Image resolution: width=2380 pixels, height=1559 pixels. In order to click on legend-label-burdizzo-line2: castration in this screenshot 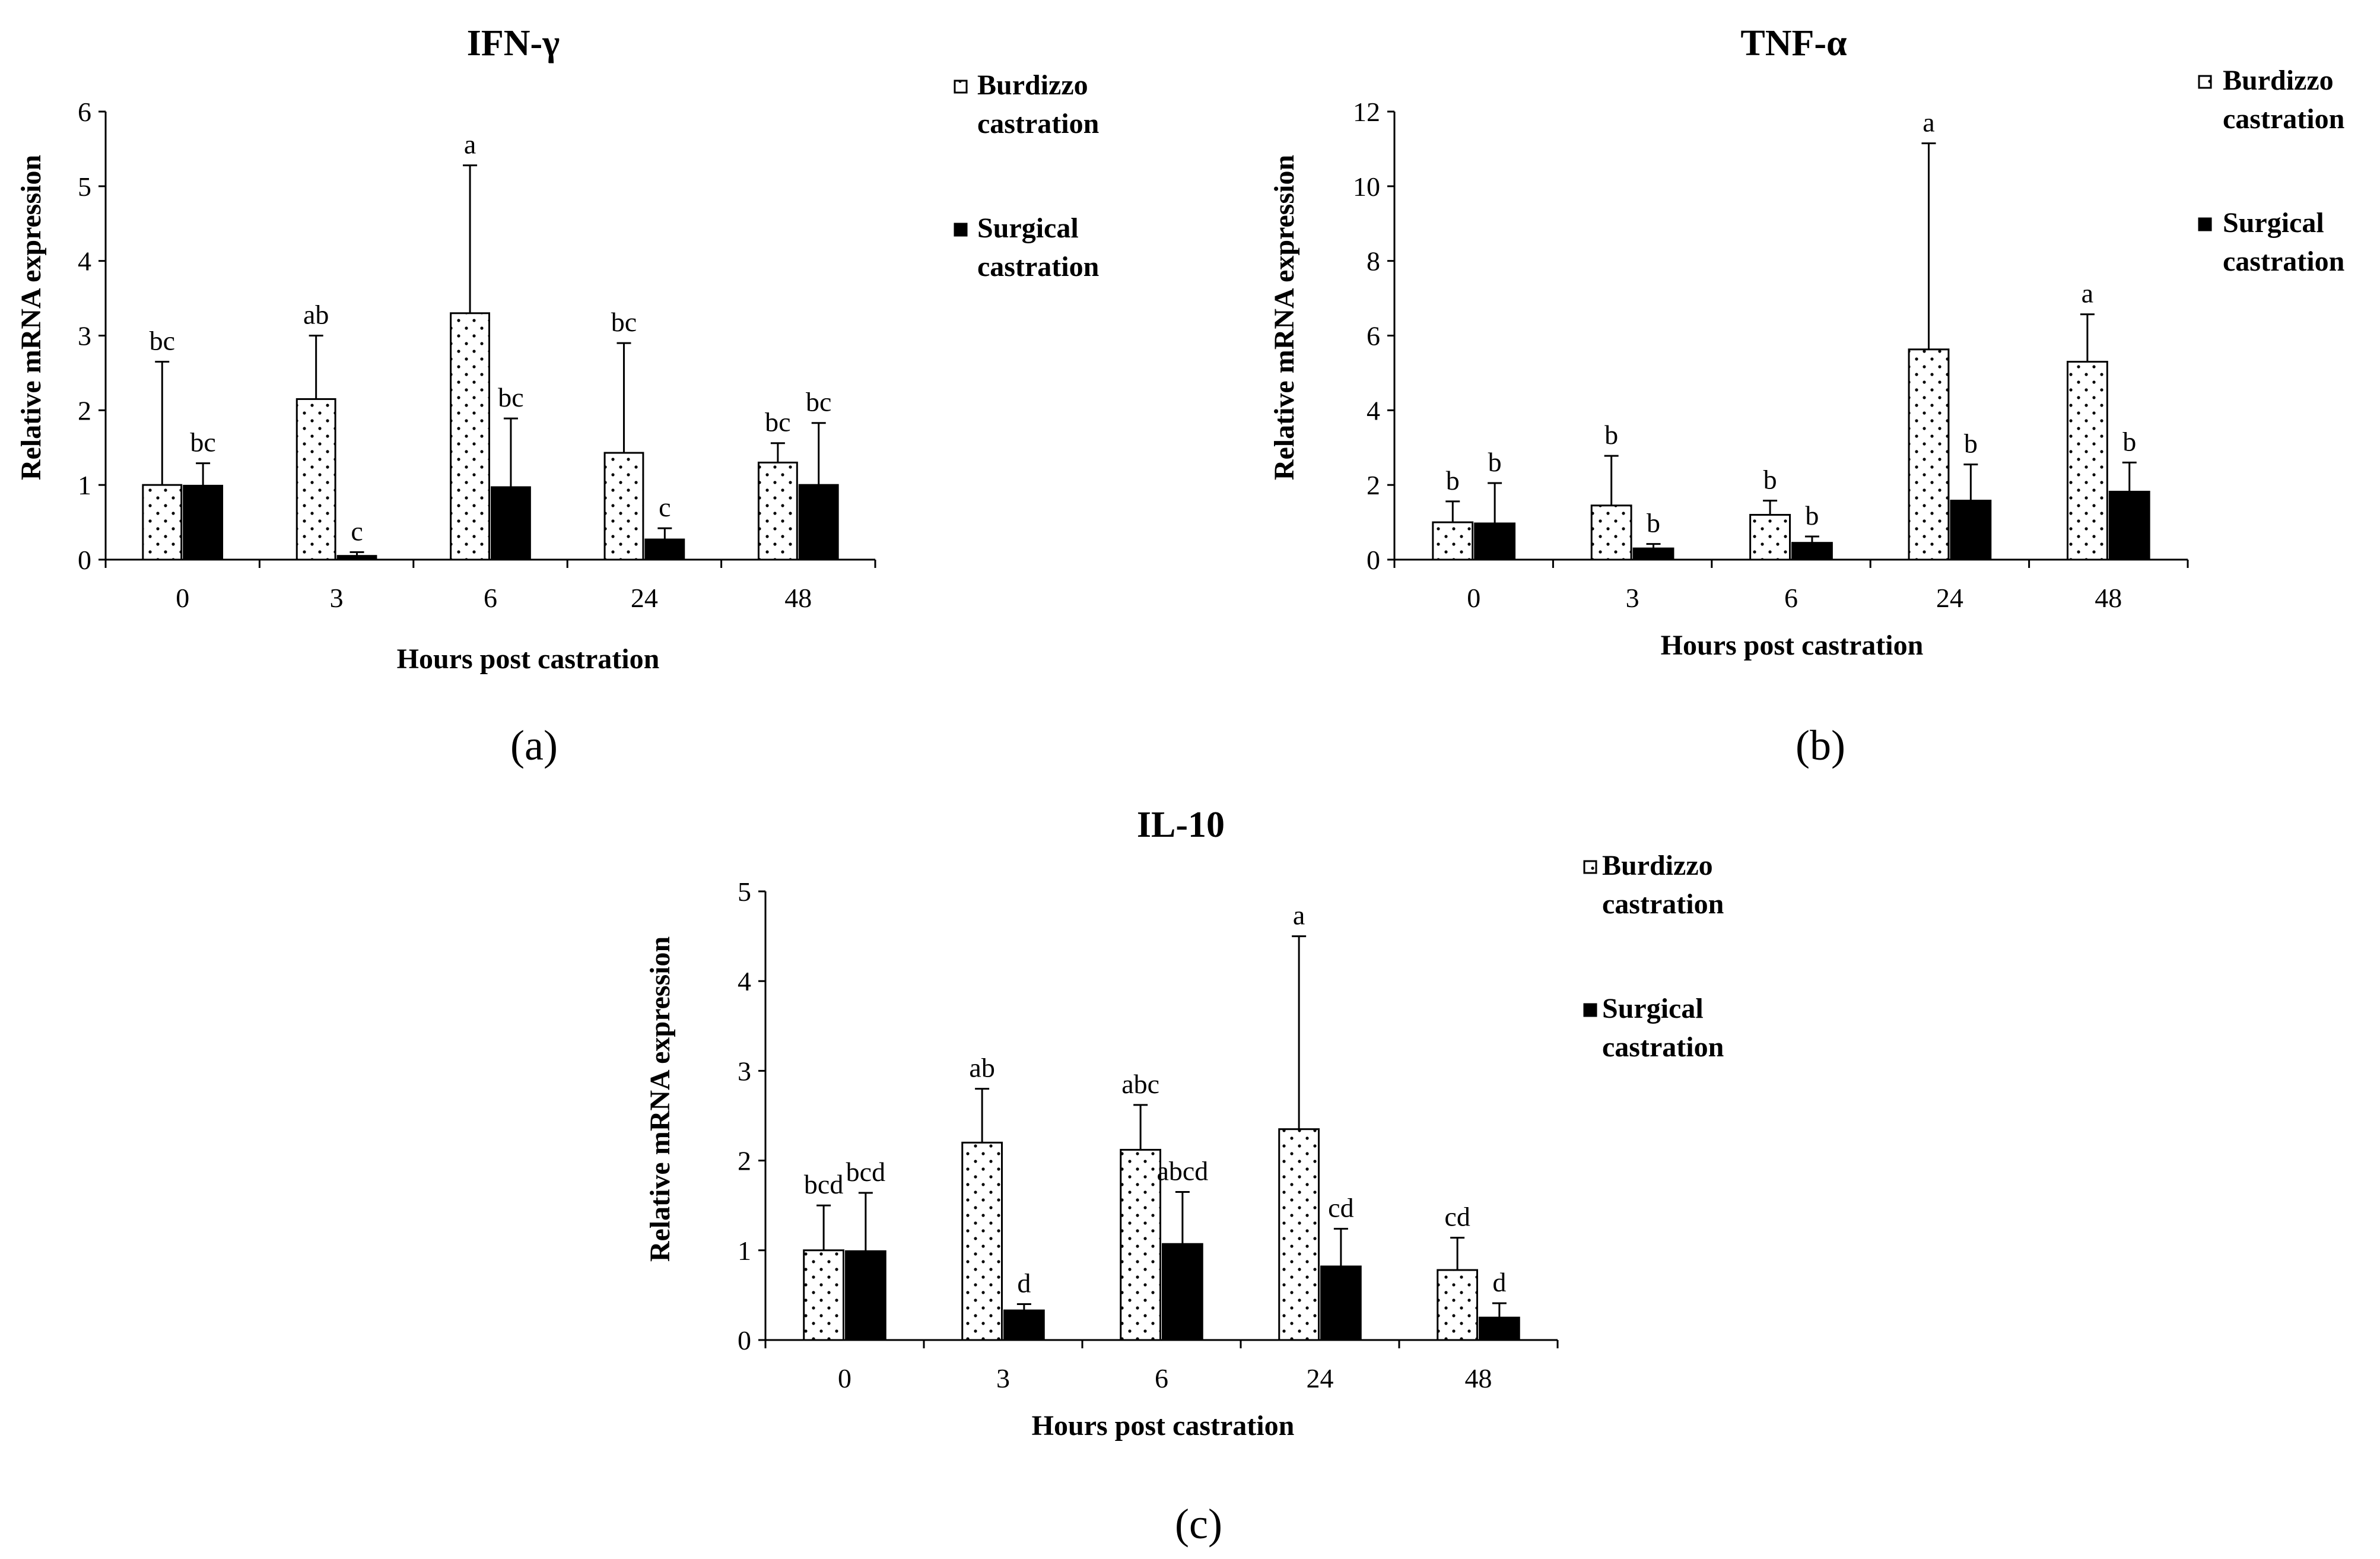, I will do `click(2283, 119)`.